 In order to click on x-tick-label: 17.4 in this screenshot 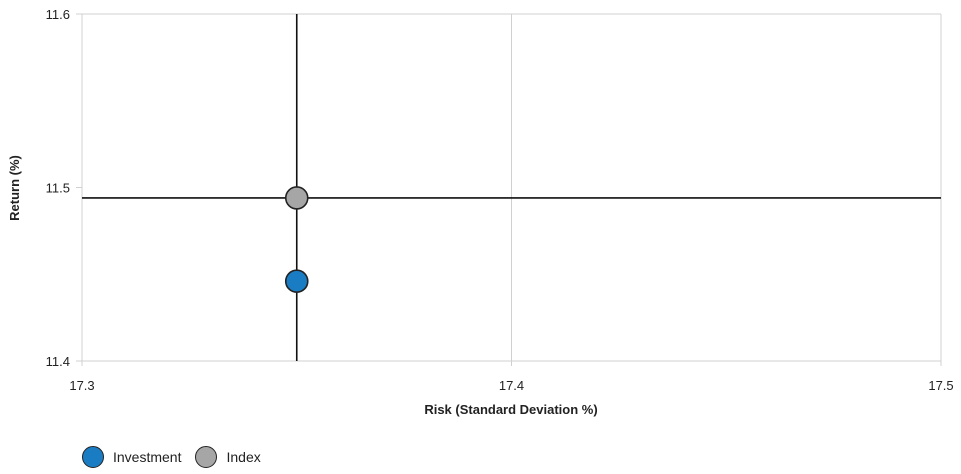, I will do `click(511, 385)`.